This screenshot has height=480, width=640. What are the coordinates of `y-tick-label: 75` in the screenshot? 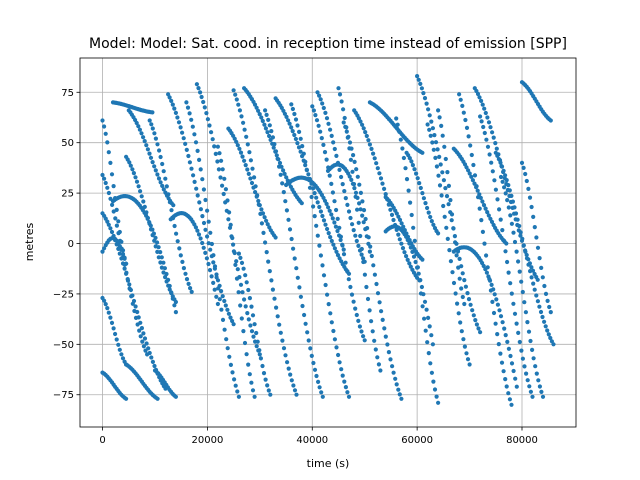 It's located at (67, 93).